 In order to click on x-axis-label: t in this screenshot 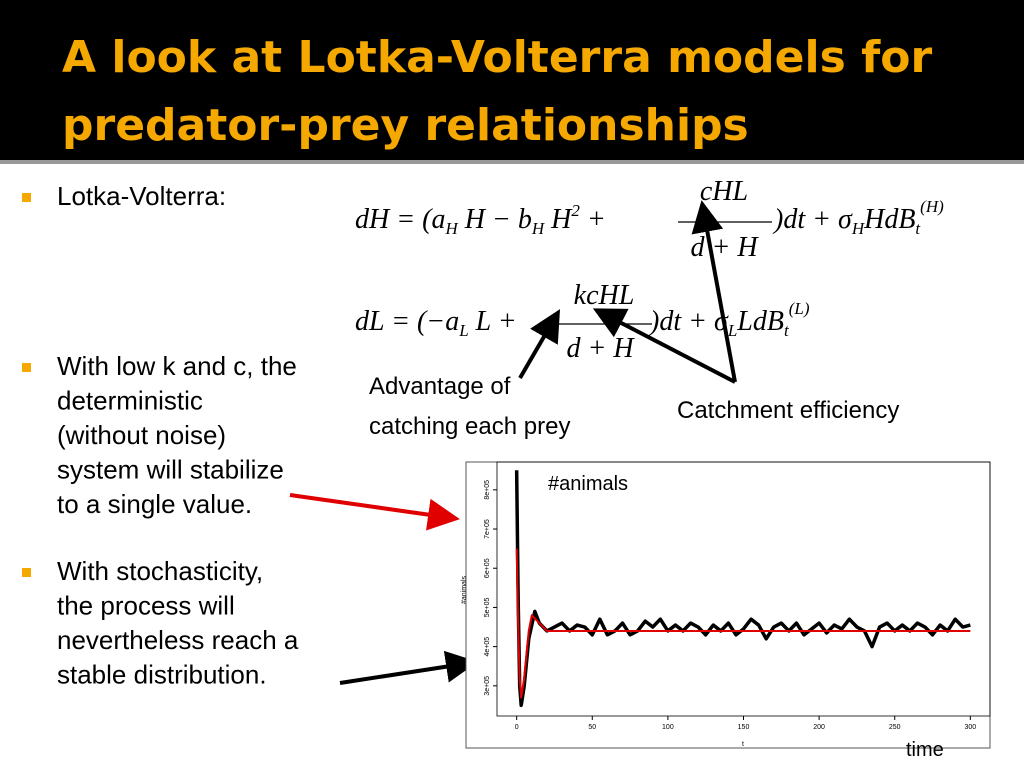, I will do `click(743, 744)`.